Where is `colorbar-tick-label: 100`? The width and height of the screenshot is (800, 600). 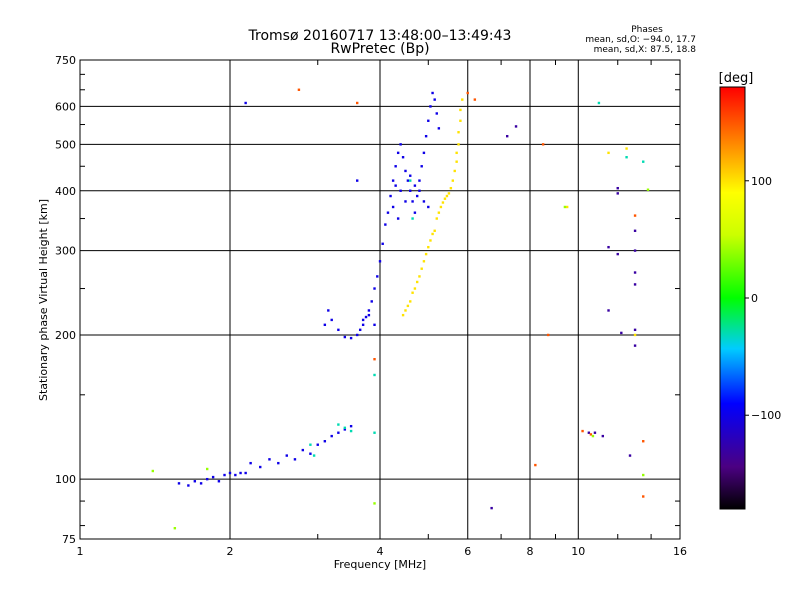 colorbar-tick-label: 100 is located at coordinates (761, 181).